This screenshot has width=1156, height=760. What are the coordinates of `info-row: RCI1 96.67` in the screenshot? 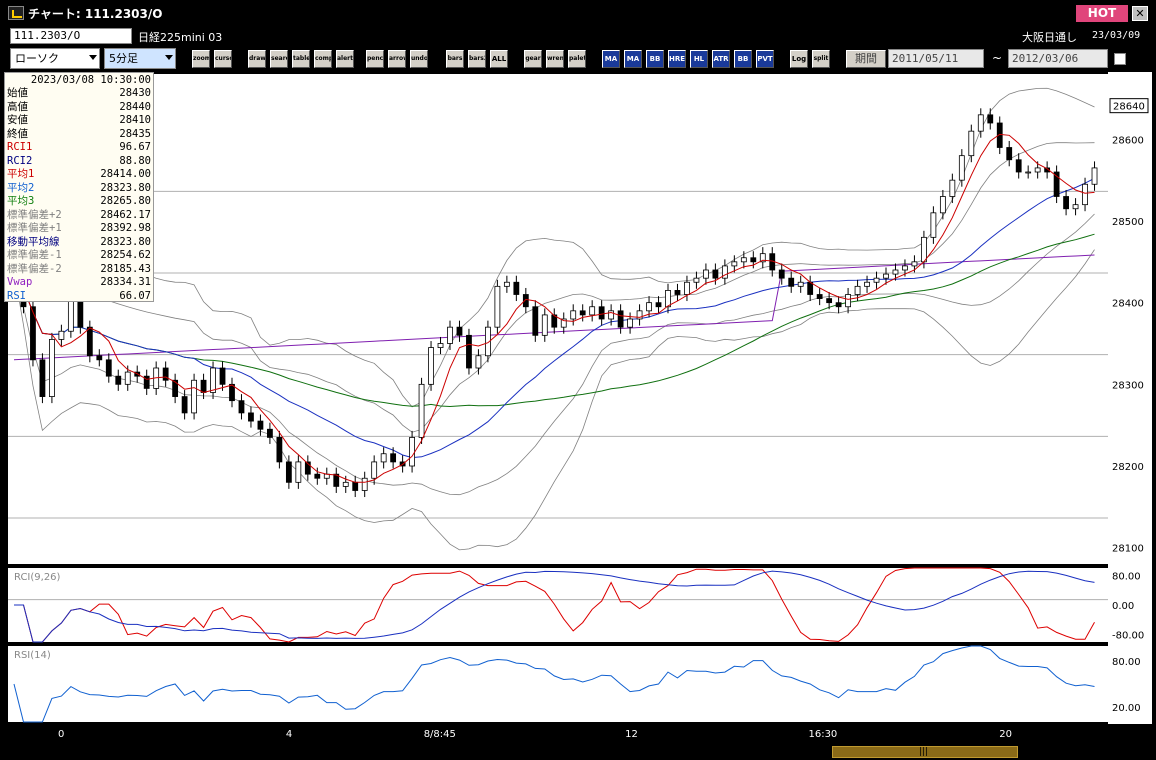 It's located at (80, 147).